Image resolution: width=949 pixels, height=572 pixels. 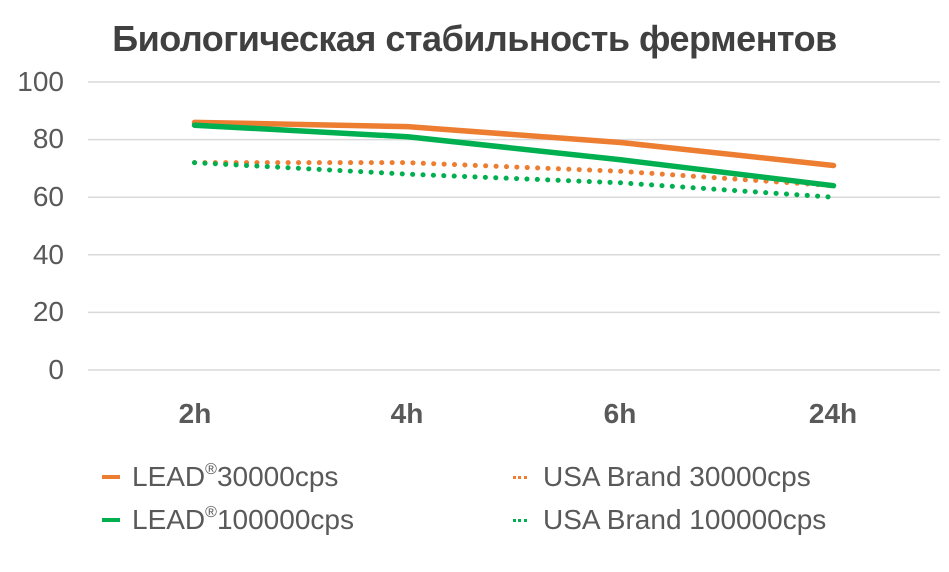 What do you see at coordinates (407, 413) in the screenshot?
I see `x-tick-label: 4h` at bounding box center [407, 413].